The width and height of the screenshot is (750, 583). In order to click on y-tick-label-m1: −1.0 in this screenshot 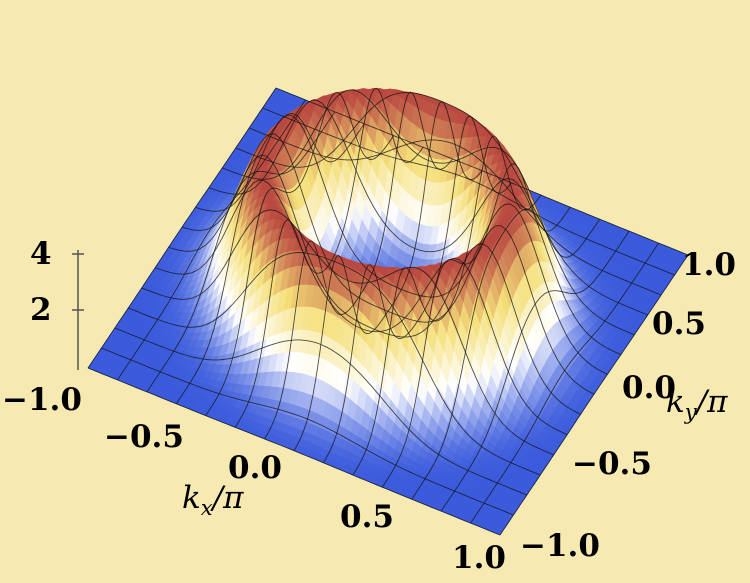, I will do `click(560, 546)`.